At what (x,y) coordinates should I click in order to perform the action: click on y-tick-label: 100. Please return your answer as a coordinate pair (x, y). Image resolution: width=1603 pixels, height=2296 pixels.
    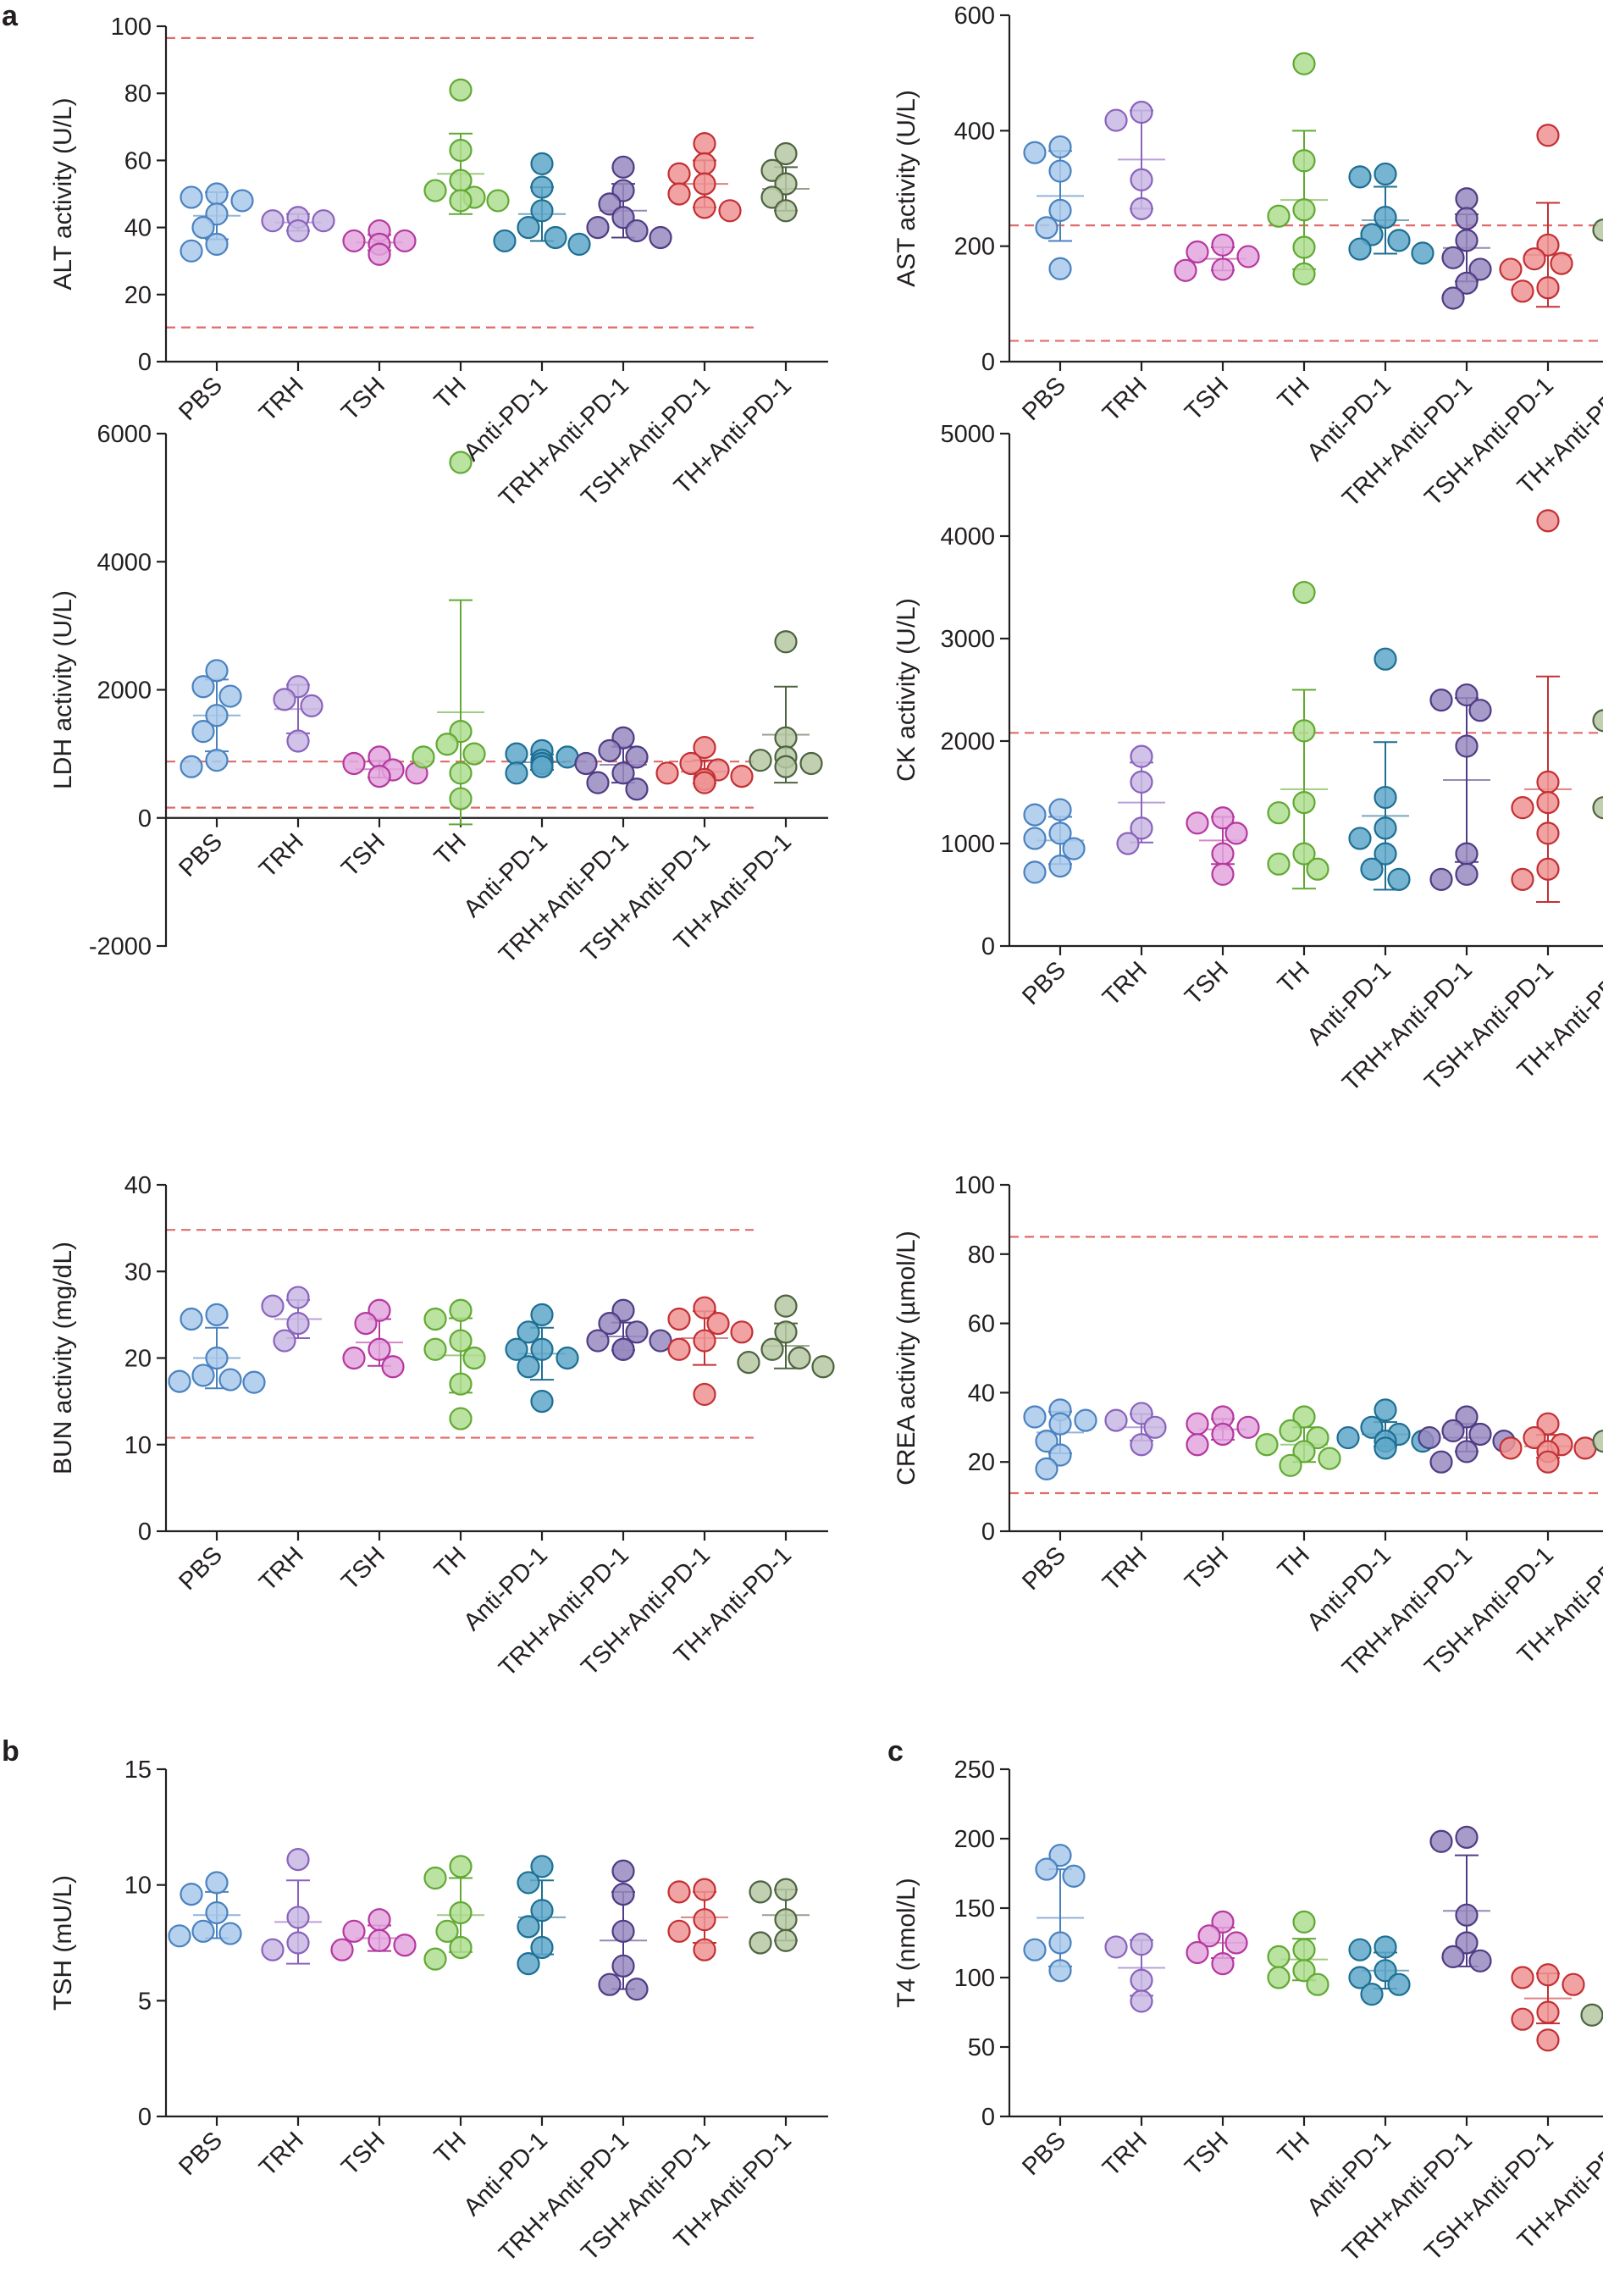
    Looking at the image, I should click on (131, 27).